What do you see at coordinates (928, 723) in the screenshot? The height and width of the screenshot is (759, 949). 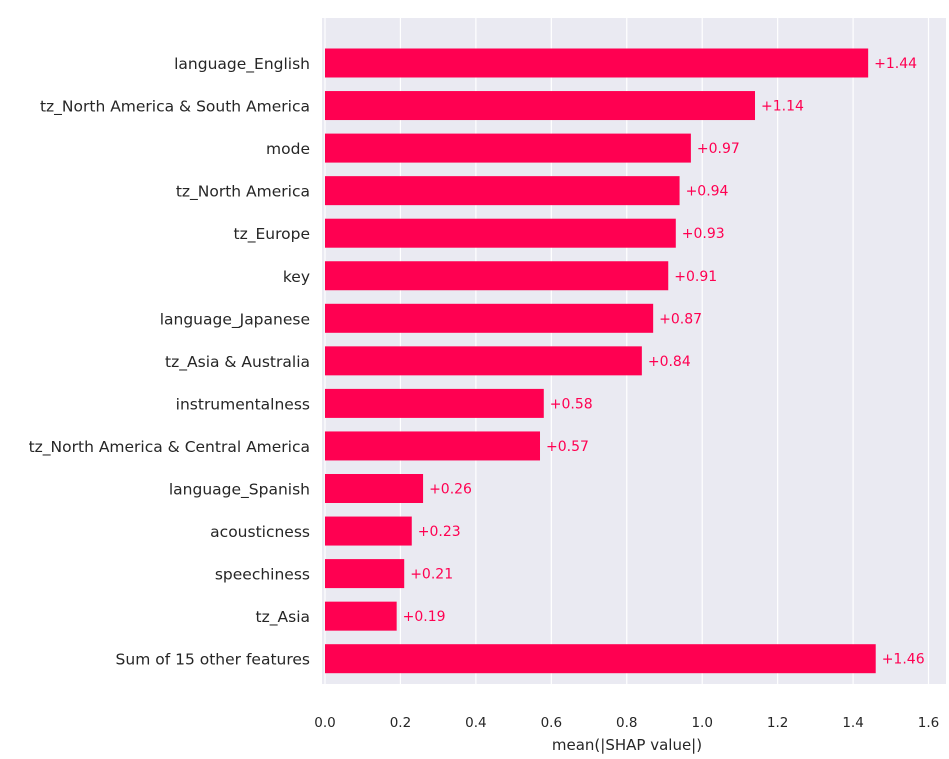 I see `x-tick-label: 1.6` at bounding box center [928, 723].